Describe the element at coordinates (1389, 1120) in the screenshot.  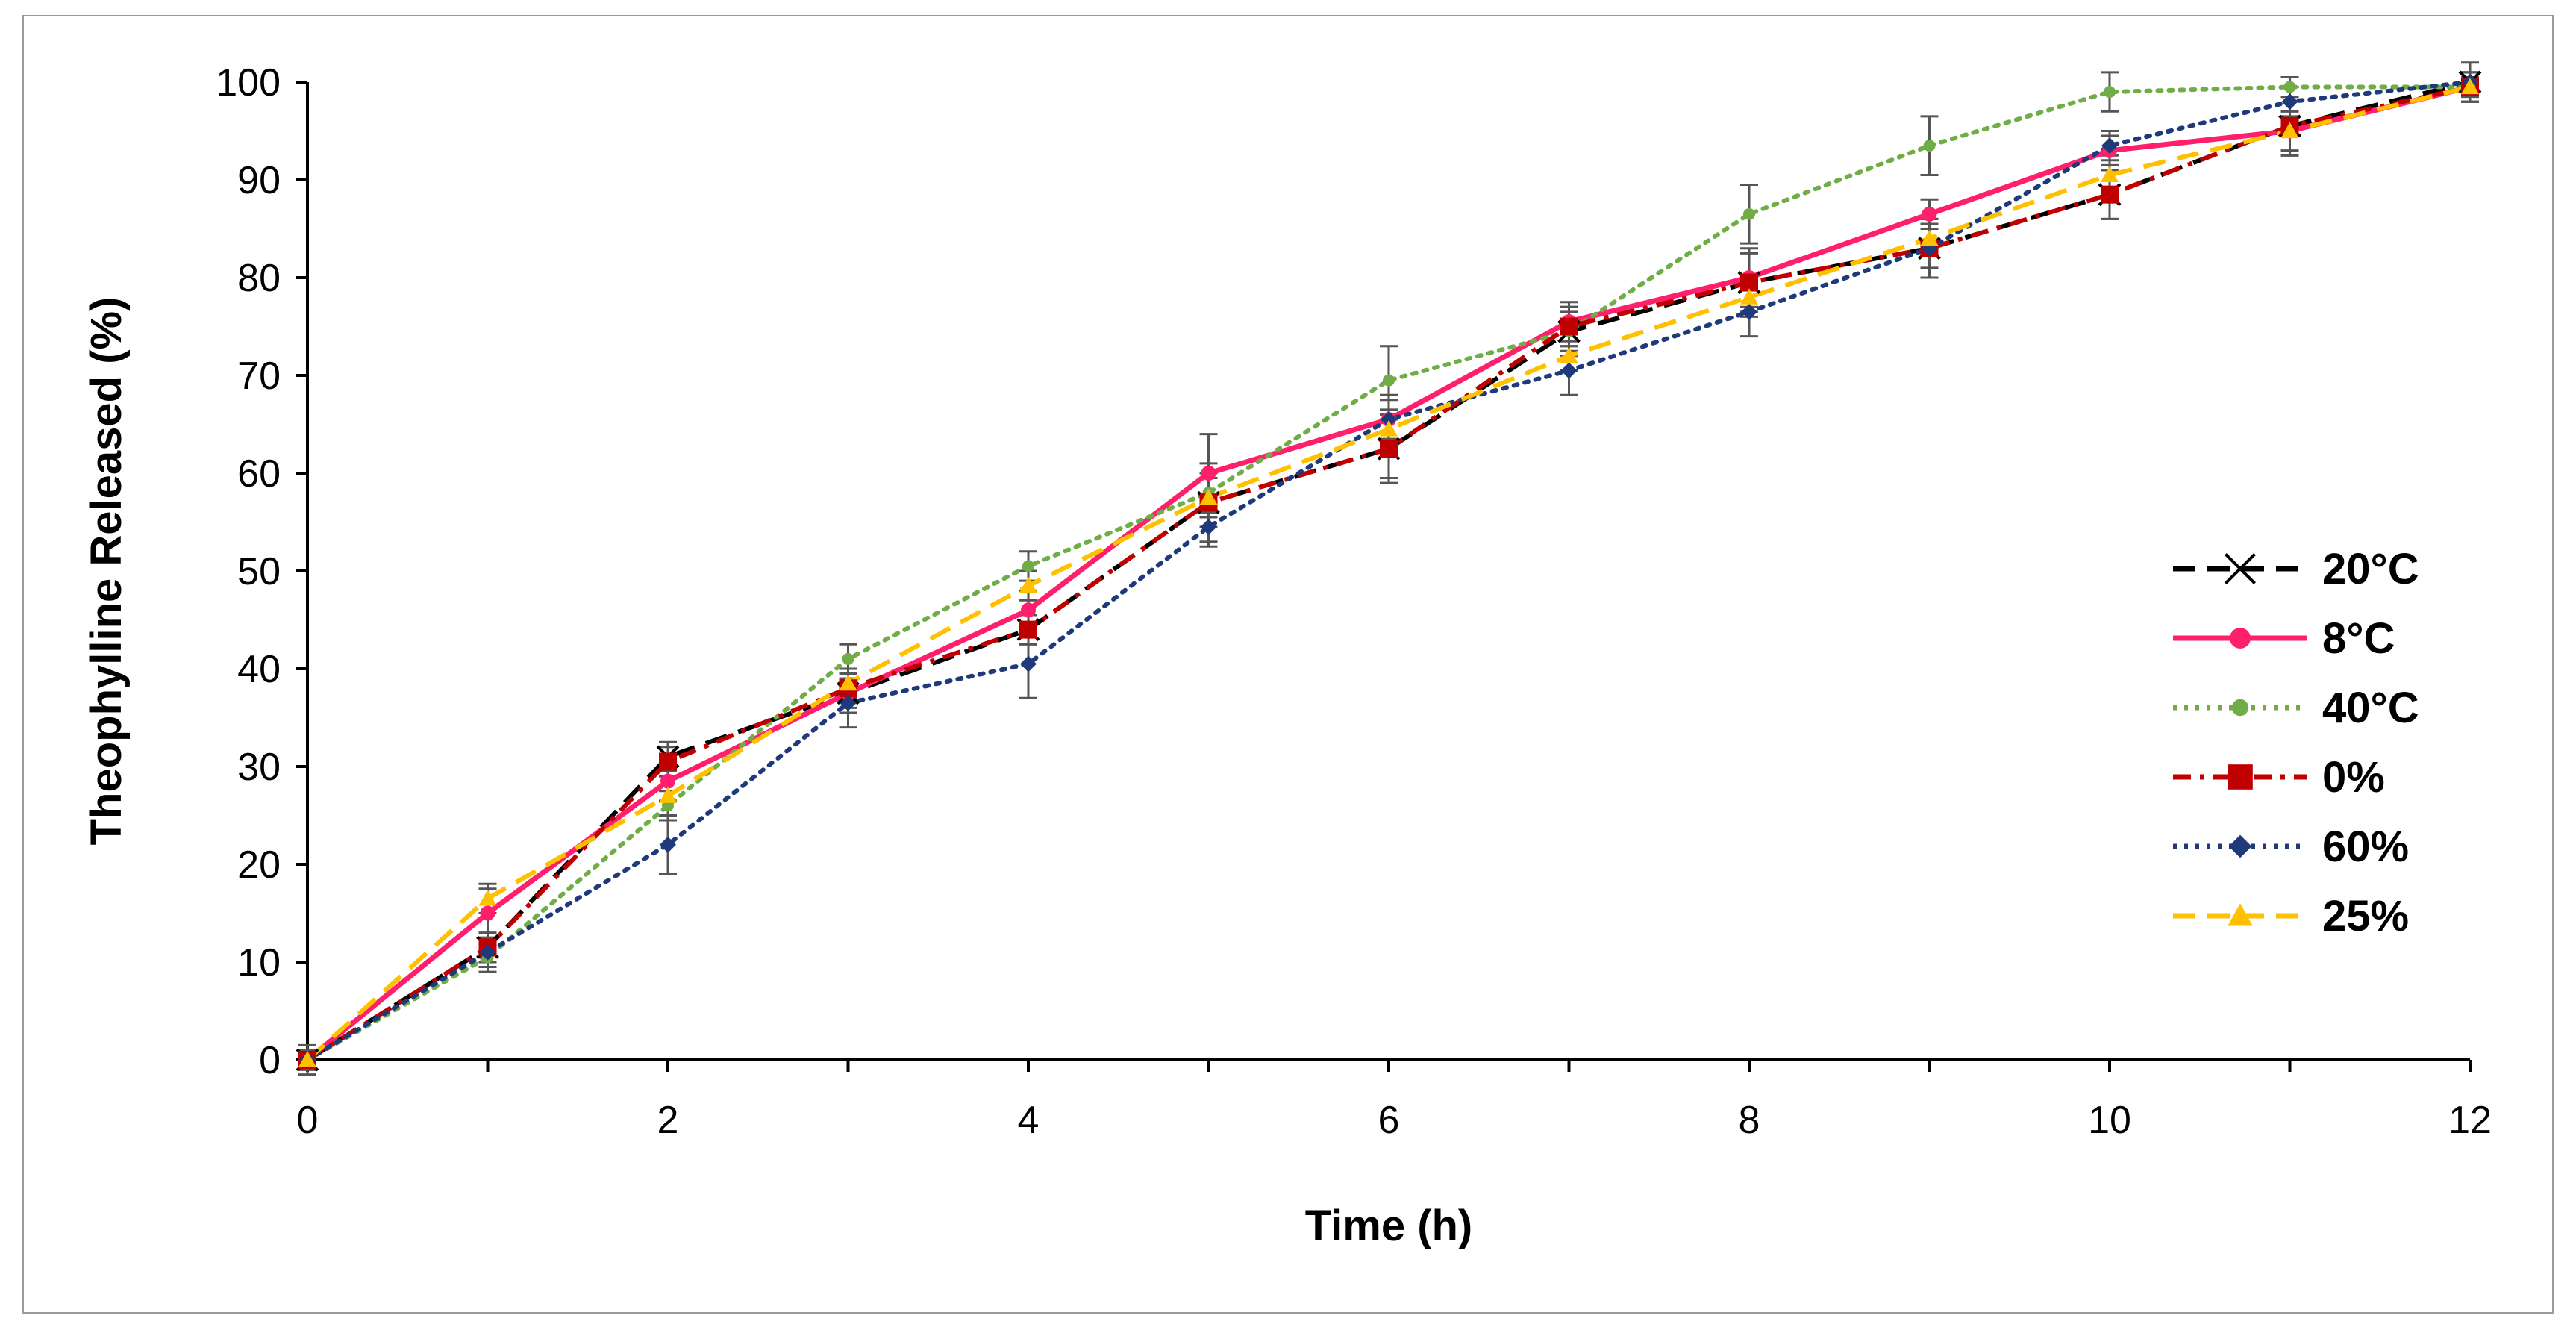
I see `x-tick-label: 6` at that location.